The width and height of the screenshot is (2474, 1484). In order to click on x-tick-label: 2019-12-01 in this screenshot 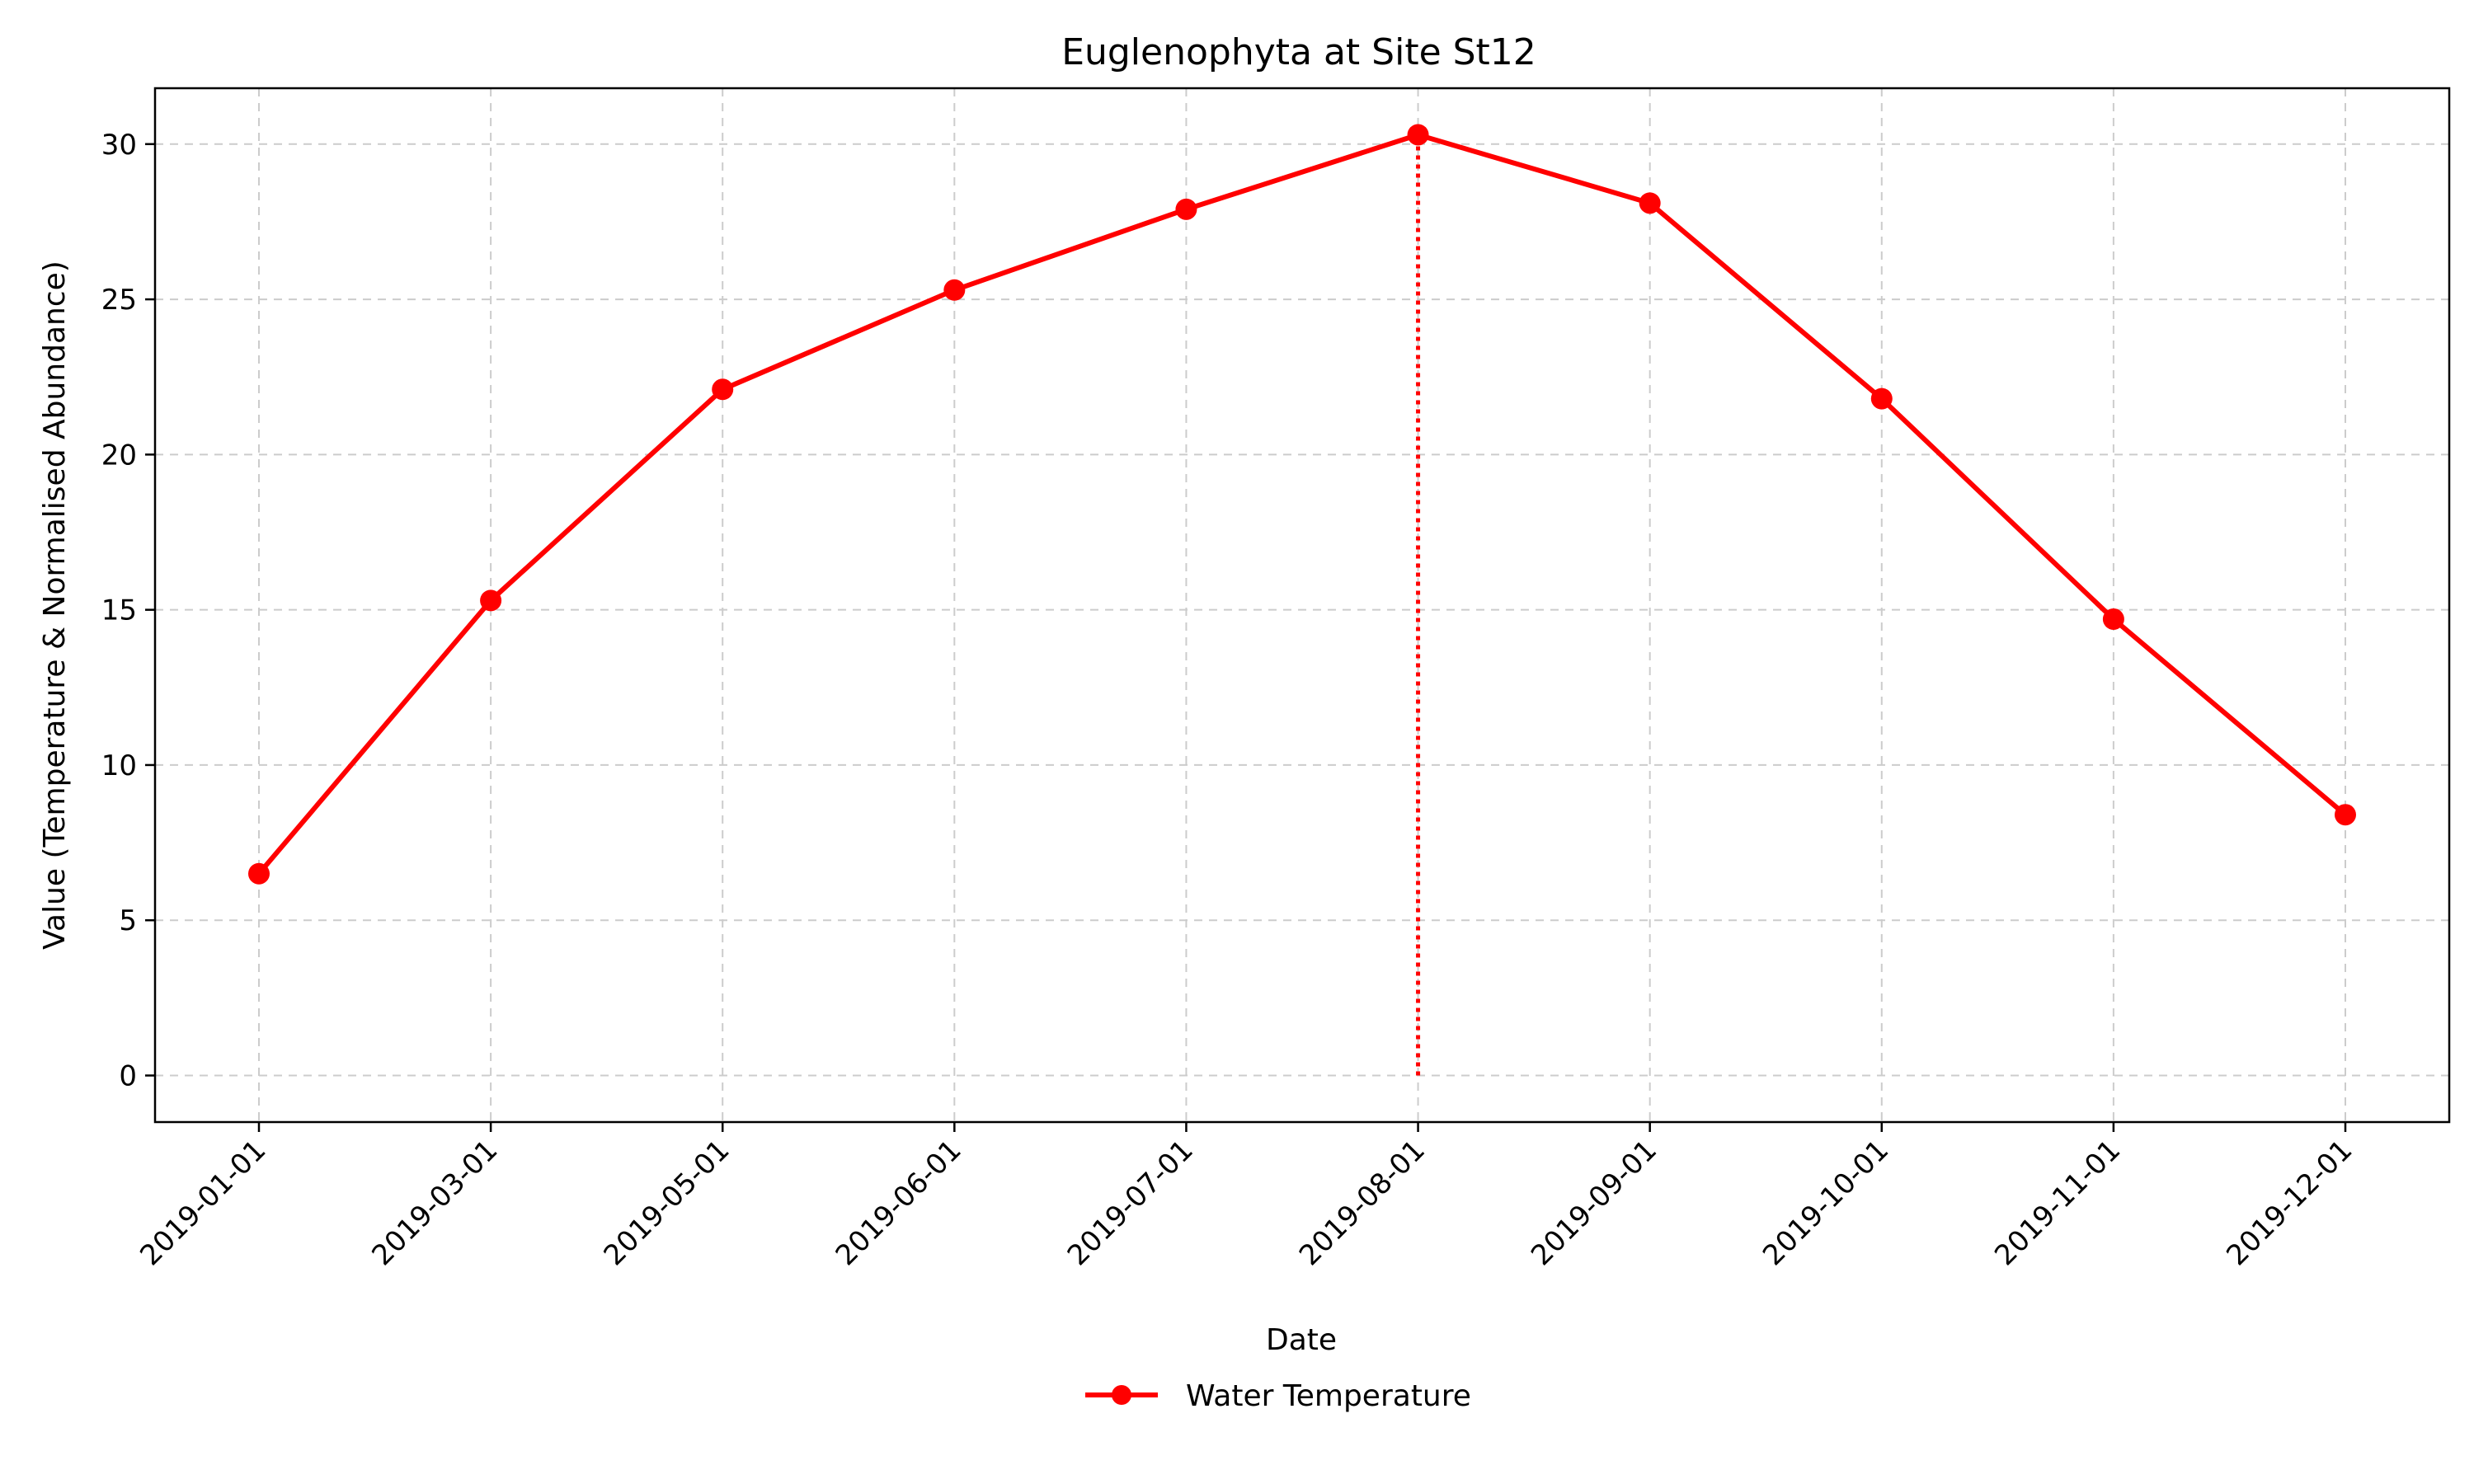, I will do `click(2289, 1203)`.